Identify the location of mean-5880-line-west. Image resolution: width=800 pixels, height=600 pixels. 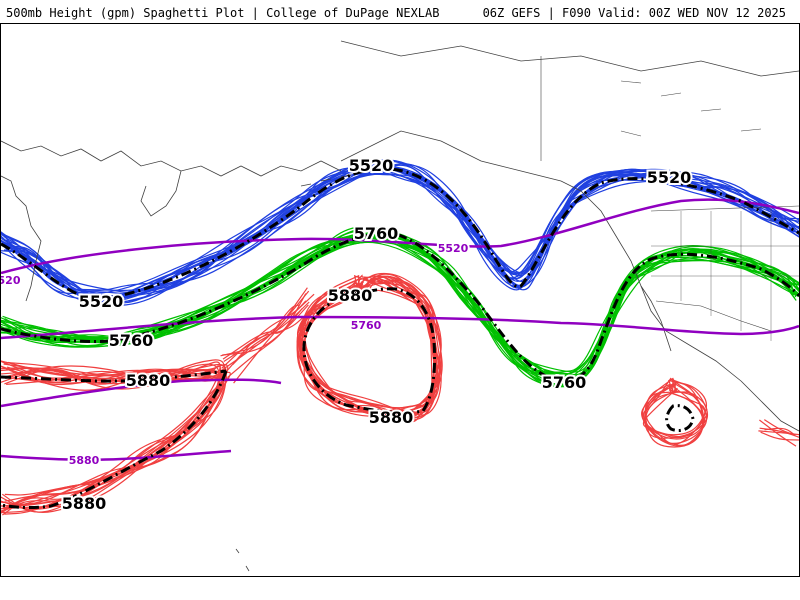
(114, 376).